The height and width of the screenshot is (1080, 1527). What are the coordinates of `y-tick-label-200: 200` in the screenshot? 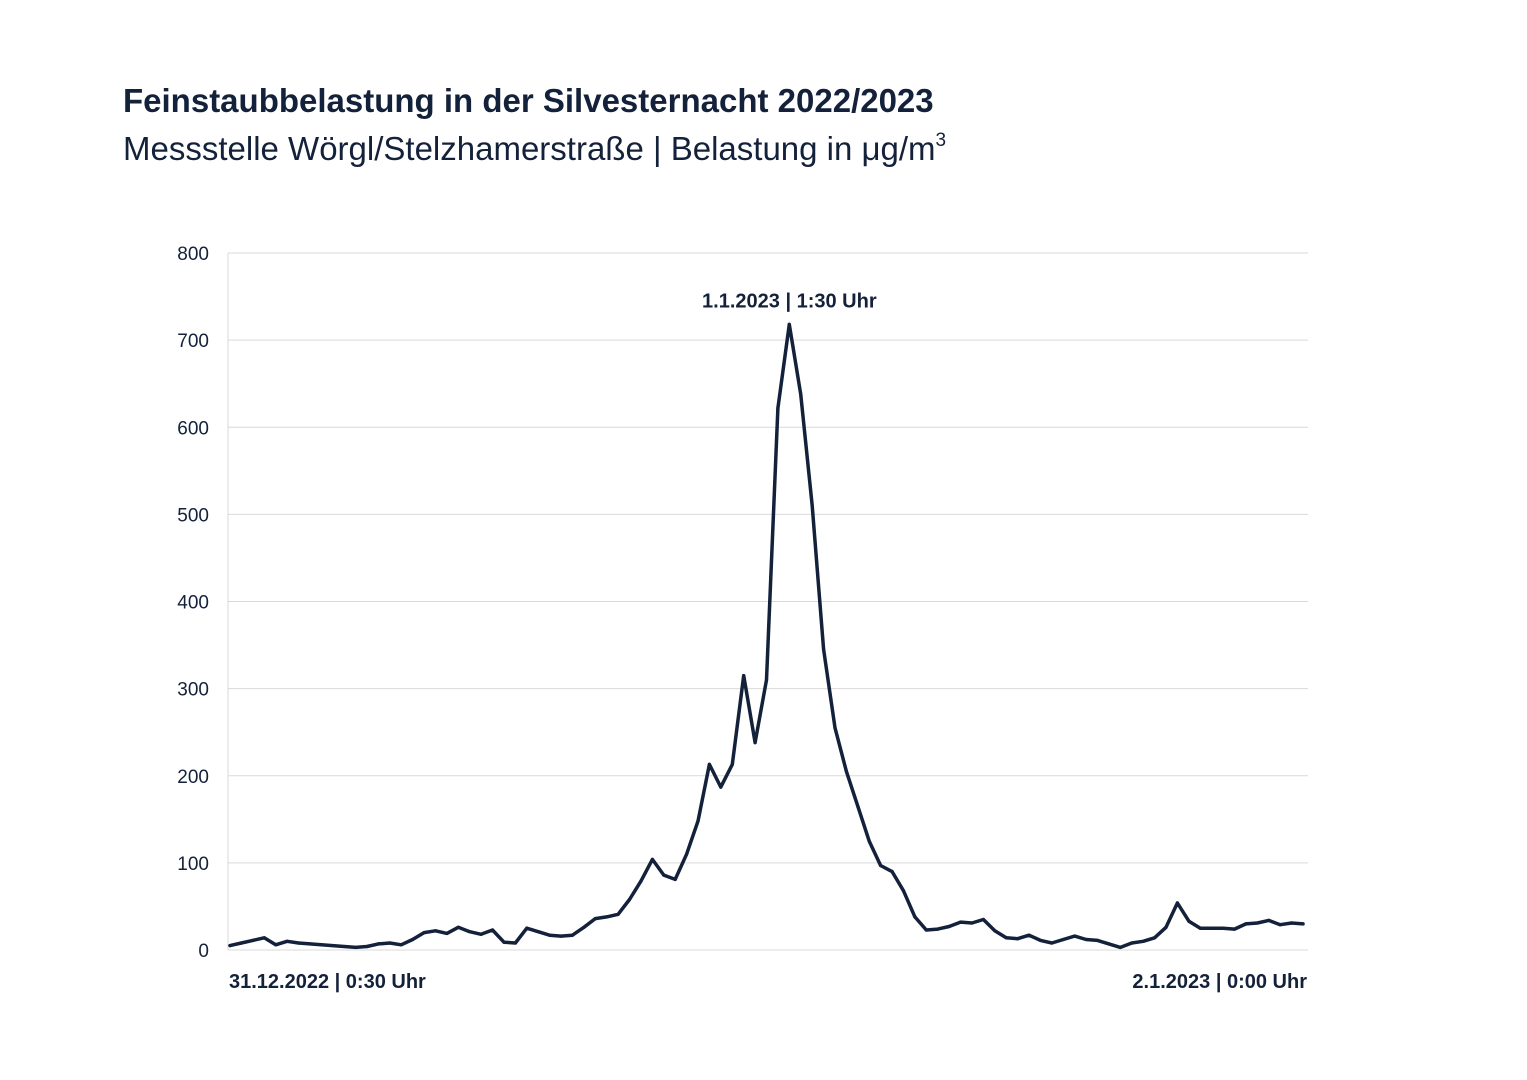 It's located at (193, 777).